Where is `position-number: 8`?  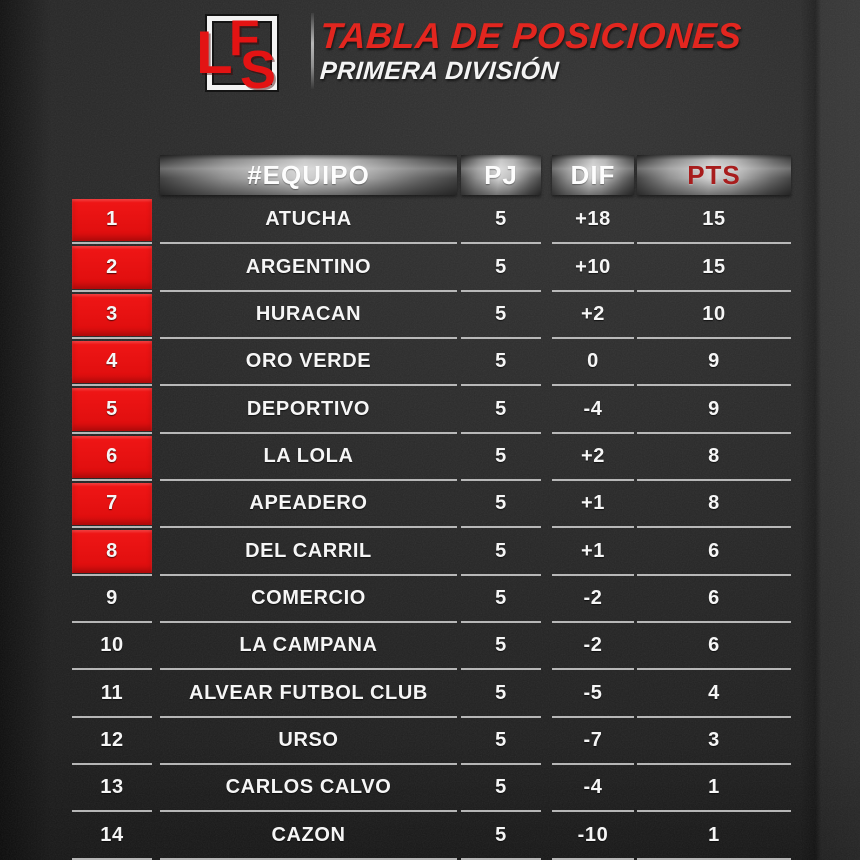
position-number: 8 is located at coordinates (112, 550).